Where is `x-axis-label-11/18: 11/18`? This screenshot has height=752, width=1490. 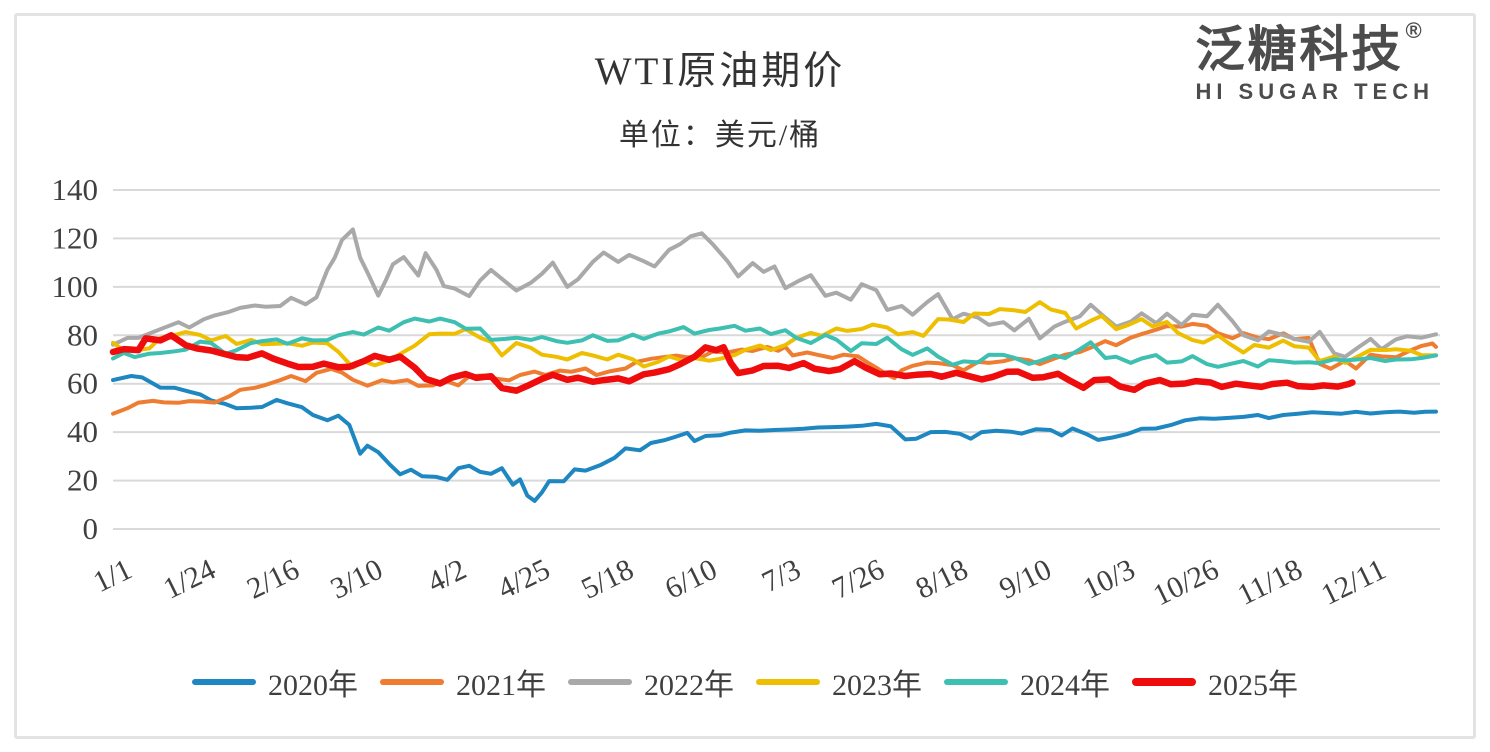
x-axis-label-11/18: 11/18 is located at coordinates (1270, 582).